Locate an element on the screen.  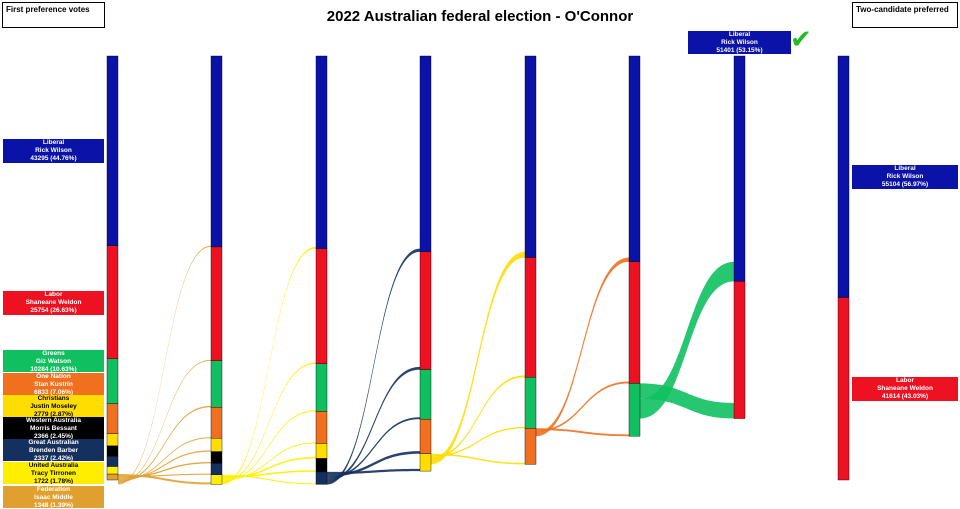
first-pref-label-labor-candidate: Shaneane Weldon is located at coordinates (53, 302).